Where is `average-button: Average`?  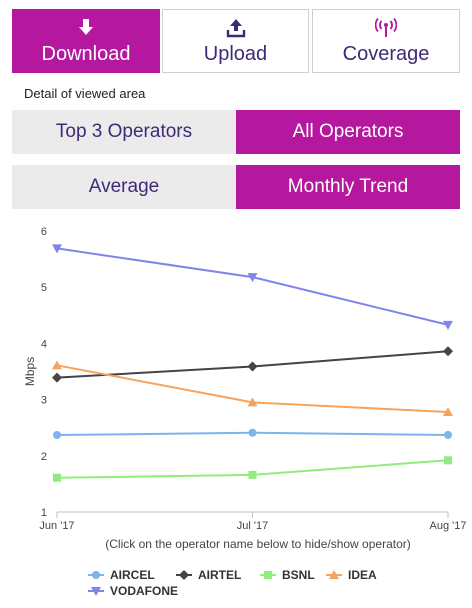
average-button: Average is located at coordinates (124, 187).